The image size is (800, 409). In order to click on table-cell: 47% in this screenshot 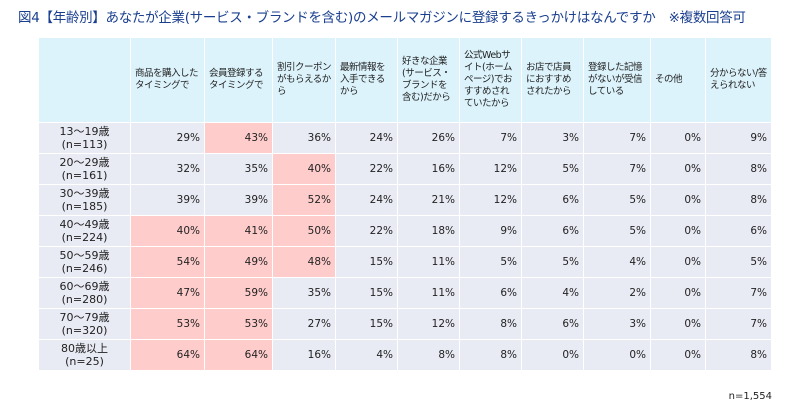, I will do `click(167, 293)`.